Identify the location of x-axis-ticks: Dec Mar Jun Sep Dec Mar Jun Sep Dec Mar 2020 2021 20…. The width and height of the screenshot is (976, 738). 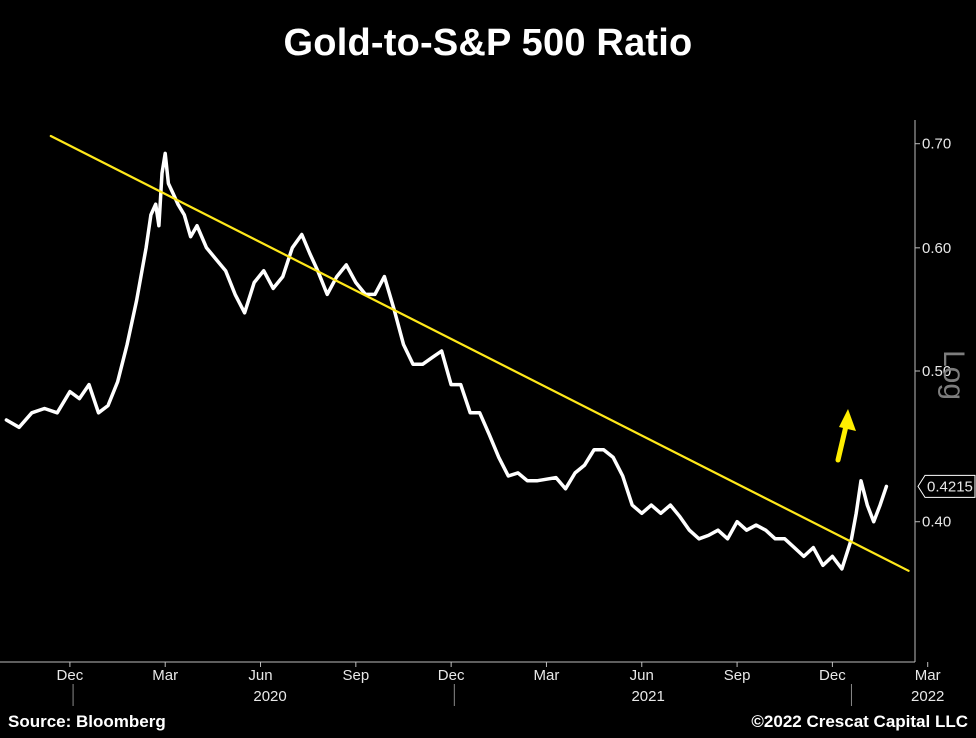
(500, 684).